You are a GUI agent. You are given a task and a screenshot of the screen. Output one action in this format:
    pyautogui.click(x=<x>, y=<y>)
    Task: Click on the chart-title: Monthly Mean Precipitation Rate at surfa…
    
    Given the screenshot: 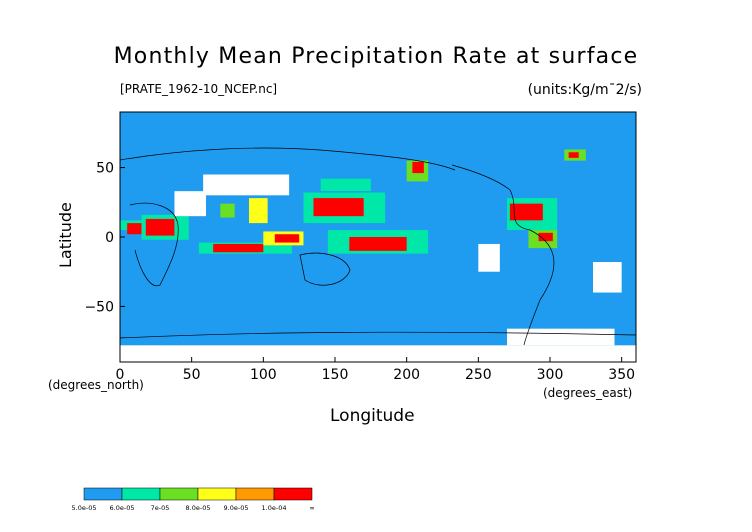 What is the action you would take?
    pyautogui.click(x=376, y=56)
    